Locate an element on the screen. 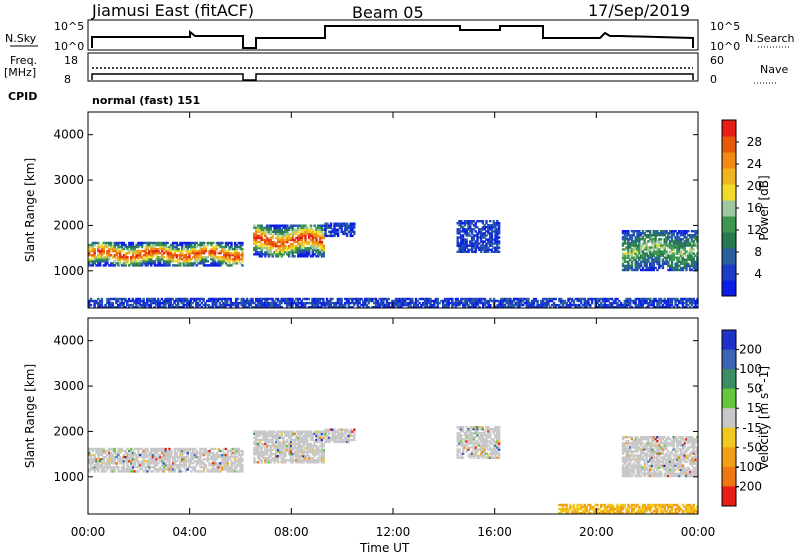 The image size is (800, 559). nave-bottom-tick: 0 is located at coordinates (713, 79).